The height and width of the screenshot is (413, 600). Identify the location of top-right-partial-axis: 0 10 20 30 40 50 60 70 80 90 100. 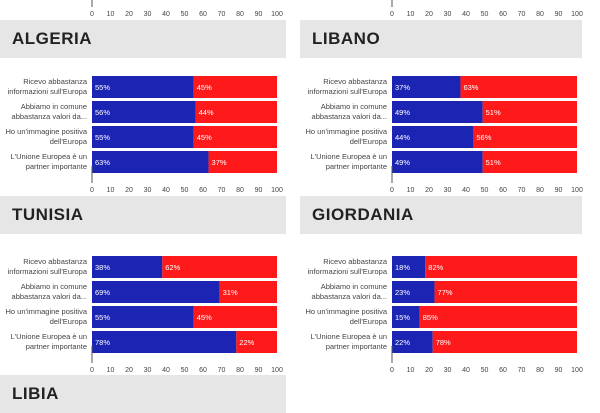
(486, 9).